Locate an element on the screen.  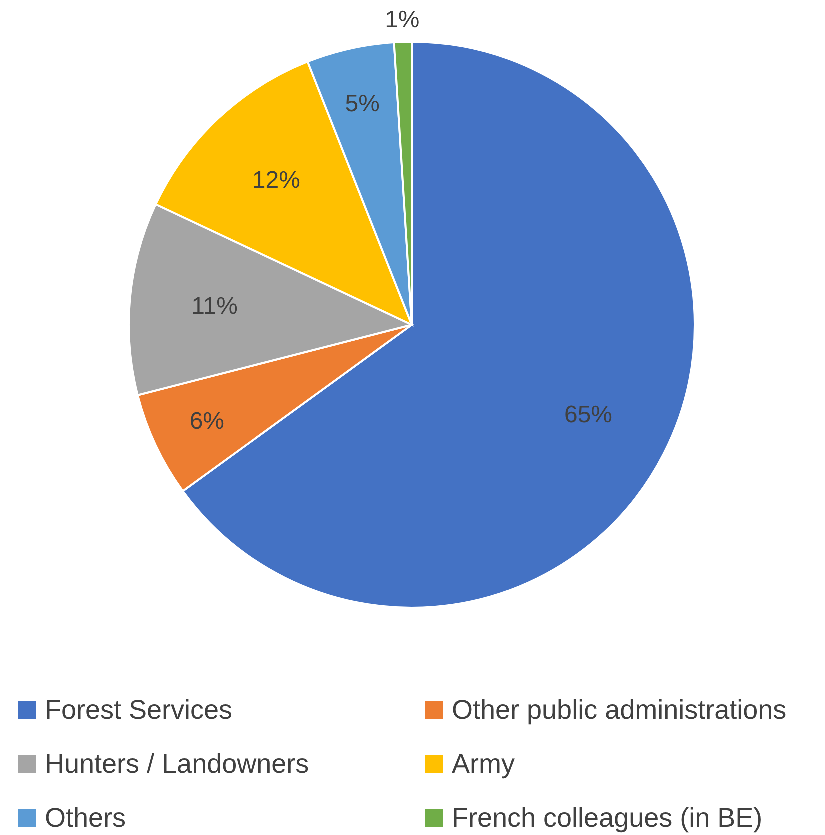
legend-label: Others is located at coordinates (85, 818).